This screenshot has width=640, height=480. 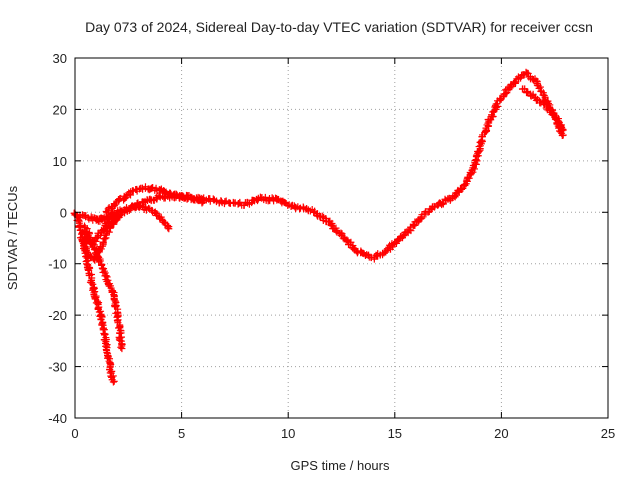 I want to click on y-tick-label: -30, so click(x=57, y=367).